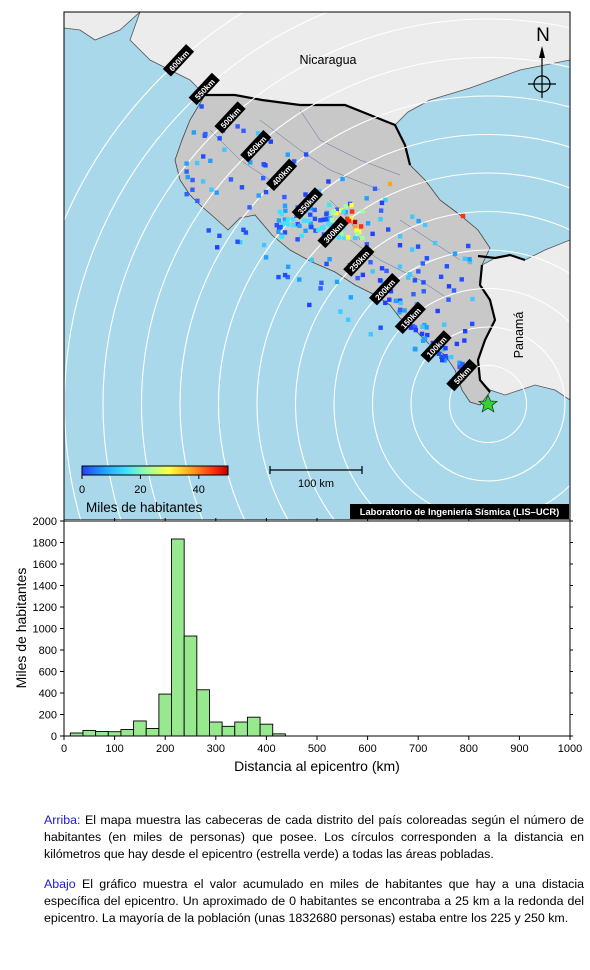  What do you see at coordinates (216, 749) in the screenshot?
I see `x-tick-label: 300` at bounding box center [216, 749].